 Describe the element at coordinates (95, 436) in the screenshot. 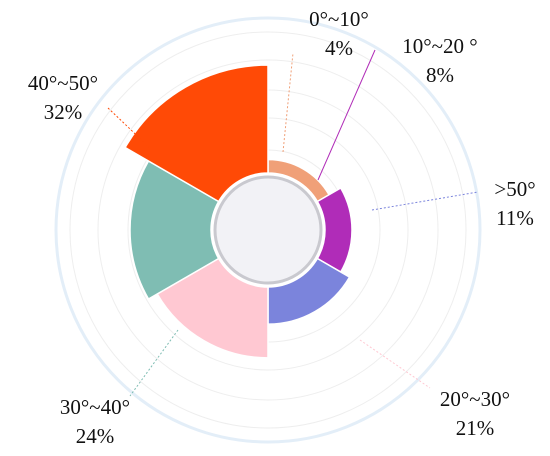

I see `value-label-4: 24%` at that location.